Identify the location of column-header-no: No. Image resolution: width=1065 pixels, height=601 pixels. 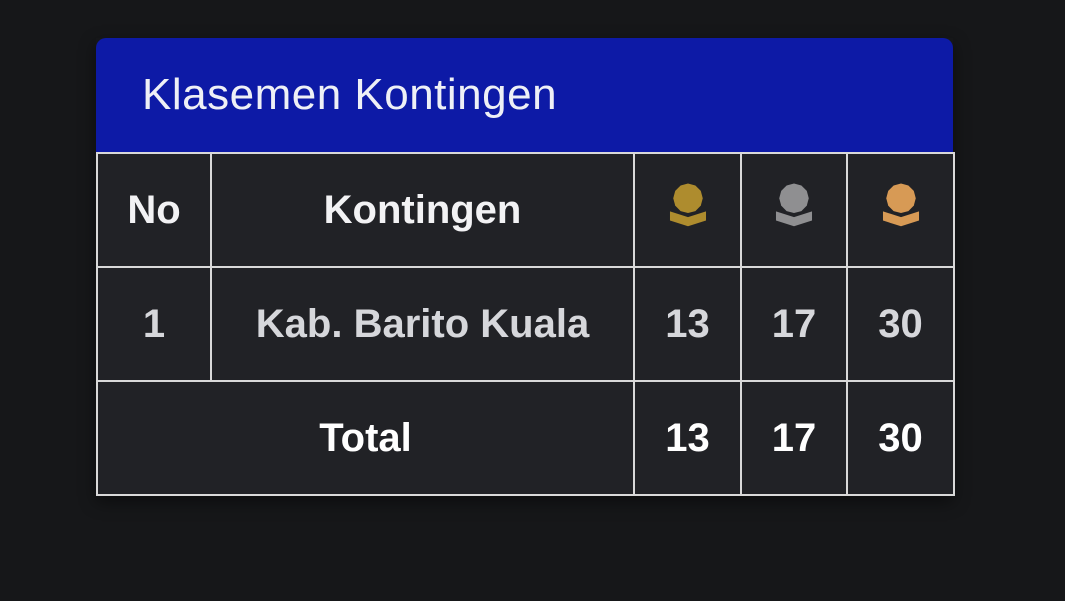
(154, 210).